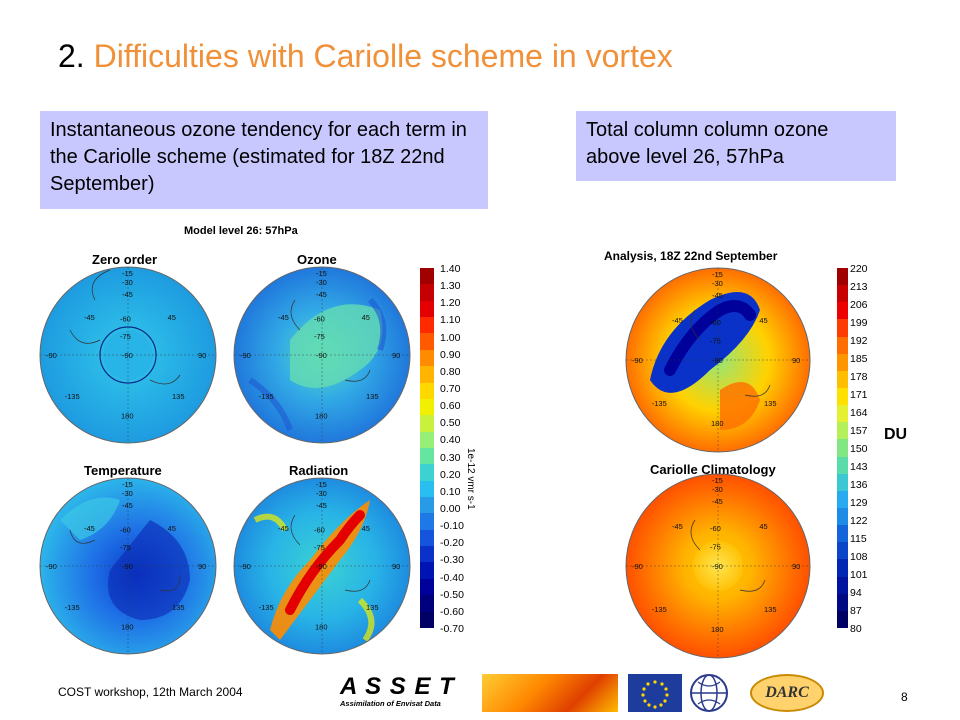 This screenshot has height=720, width=960. What do you see at coordinates (450, 457) in the screenshot?
I see `colorbar-tick-label: 0.30` at bounding box center [450, 457].